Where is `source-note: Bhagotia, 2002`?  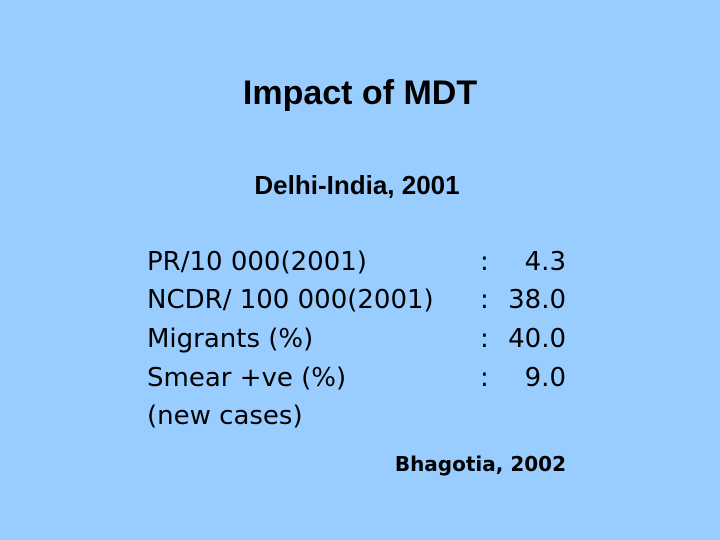 source-note: Bhagotia, 2002 is located at coordinates (480, 464).